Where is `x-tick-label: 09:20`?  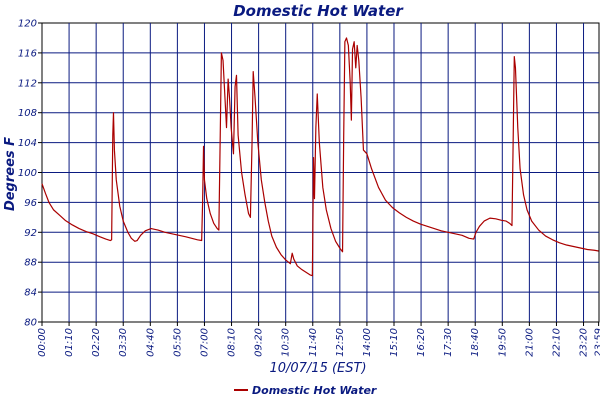
x-tick-label: 09:20 is located at coordinates (259, 342).